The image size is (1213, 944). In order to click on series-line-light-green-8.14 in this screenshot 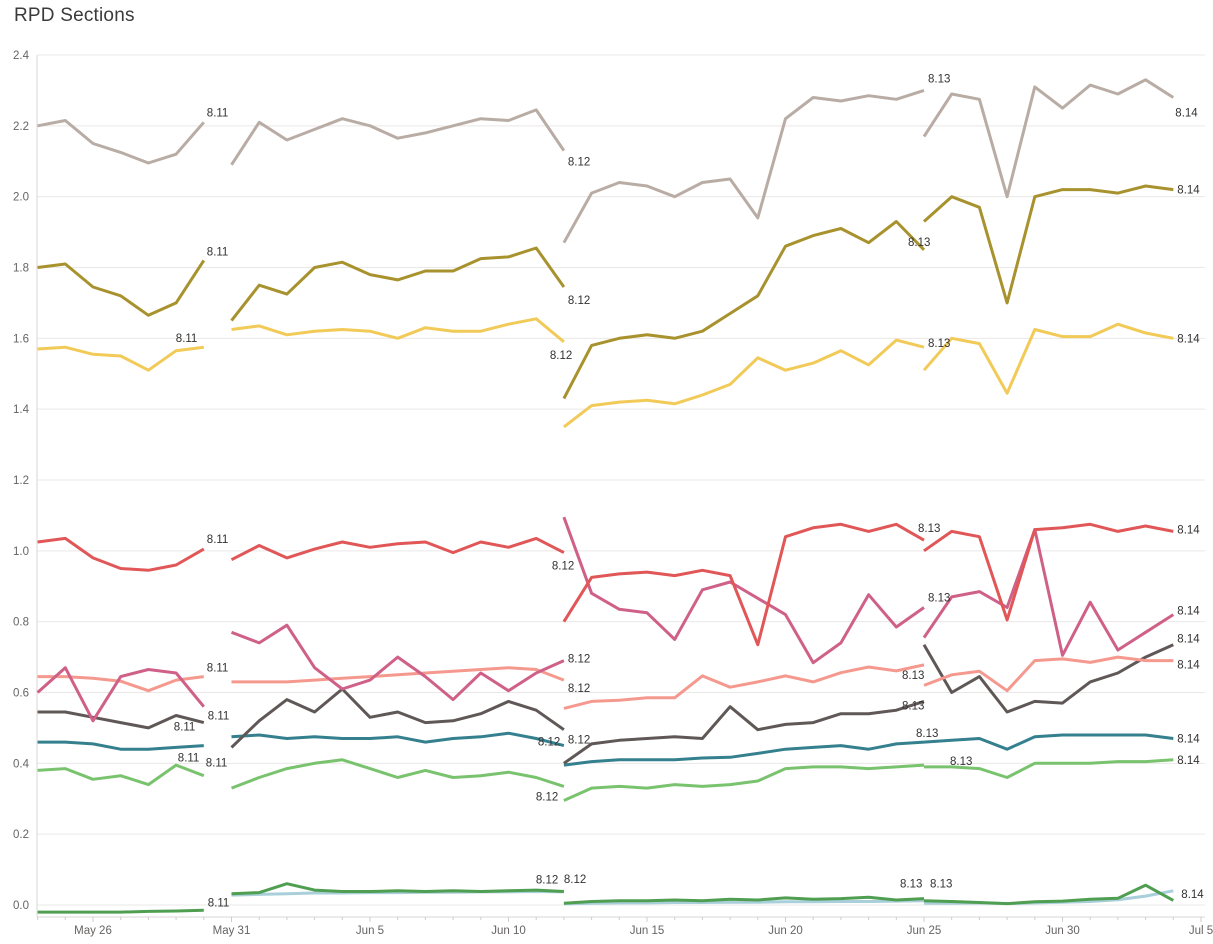, I will do `click(1049, 768)`.